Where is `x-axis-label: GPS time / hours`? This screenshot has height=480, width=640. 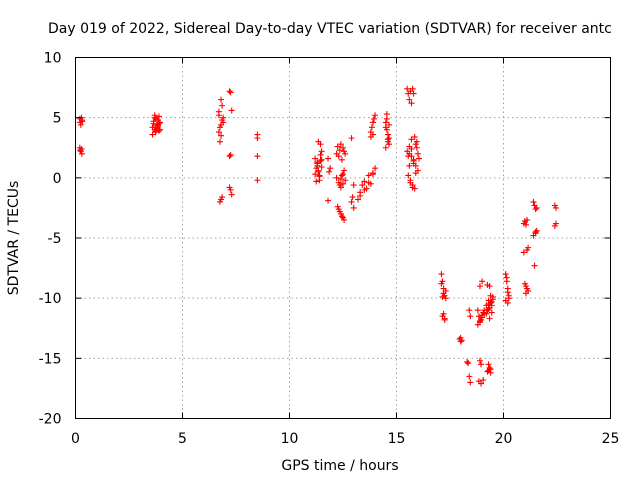 x-axis-label: GPS time / hours is located at coordinates (339, 466).